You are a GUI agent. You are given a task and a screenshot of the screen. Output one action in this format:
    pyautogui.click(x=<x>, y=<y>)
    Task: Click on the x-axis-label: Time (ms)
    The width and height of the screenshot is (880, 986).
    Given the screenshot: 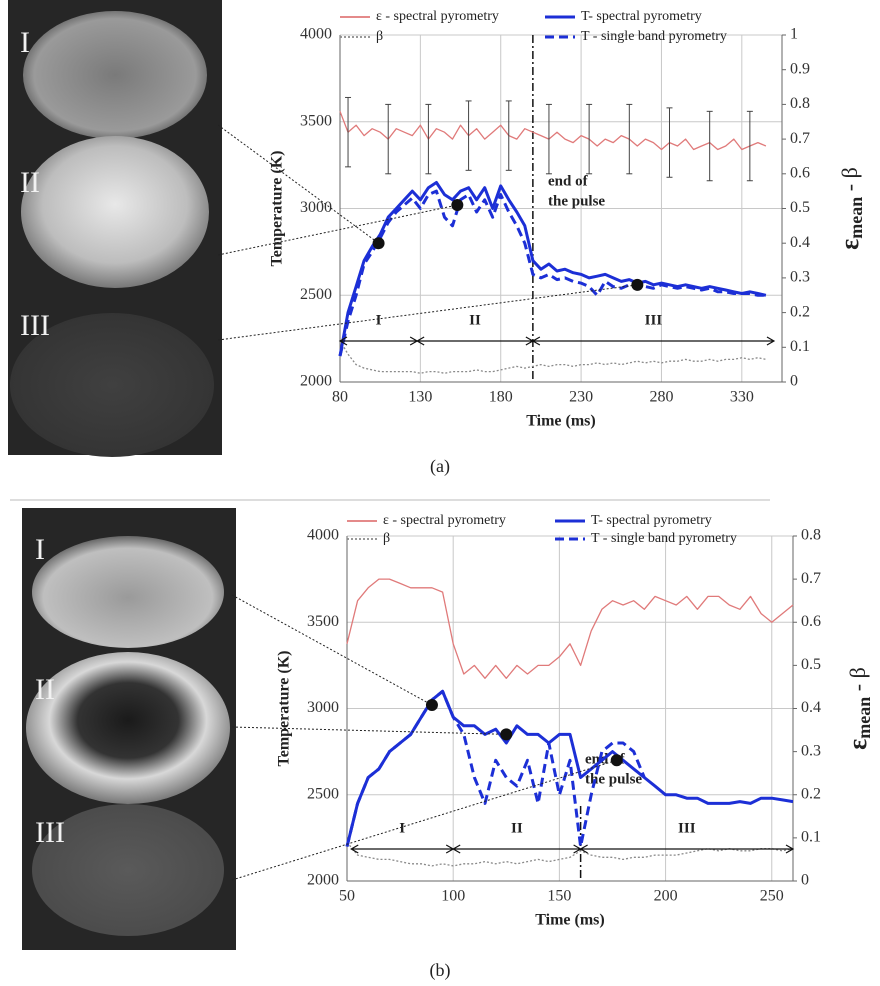 What is the action you would take?
    pyautogui.click(x=569, y=920)
    